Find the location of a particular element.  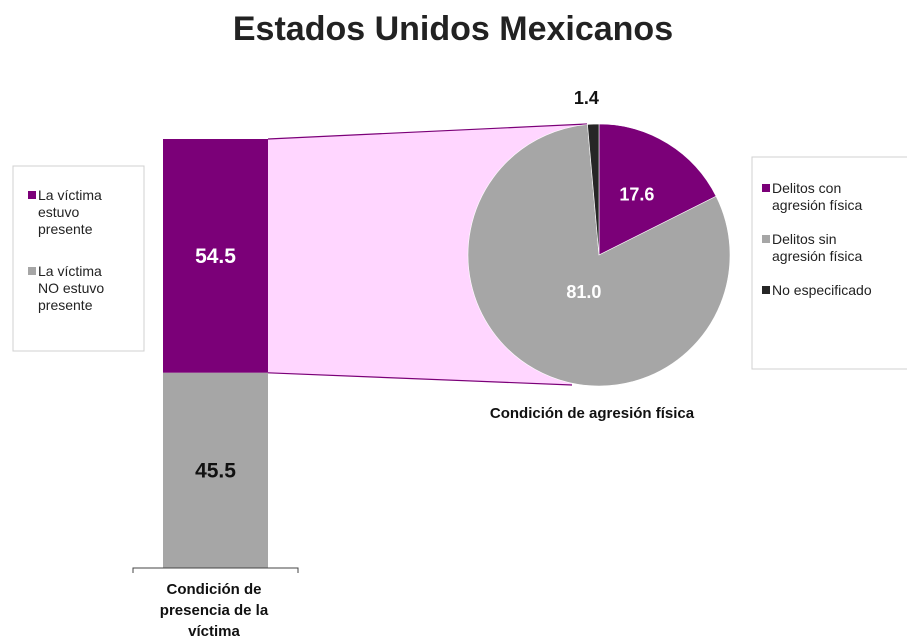

bar-legend-text-0-1: estuvo is located at coordinates (58, 212).